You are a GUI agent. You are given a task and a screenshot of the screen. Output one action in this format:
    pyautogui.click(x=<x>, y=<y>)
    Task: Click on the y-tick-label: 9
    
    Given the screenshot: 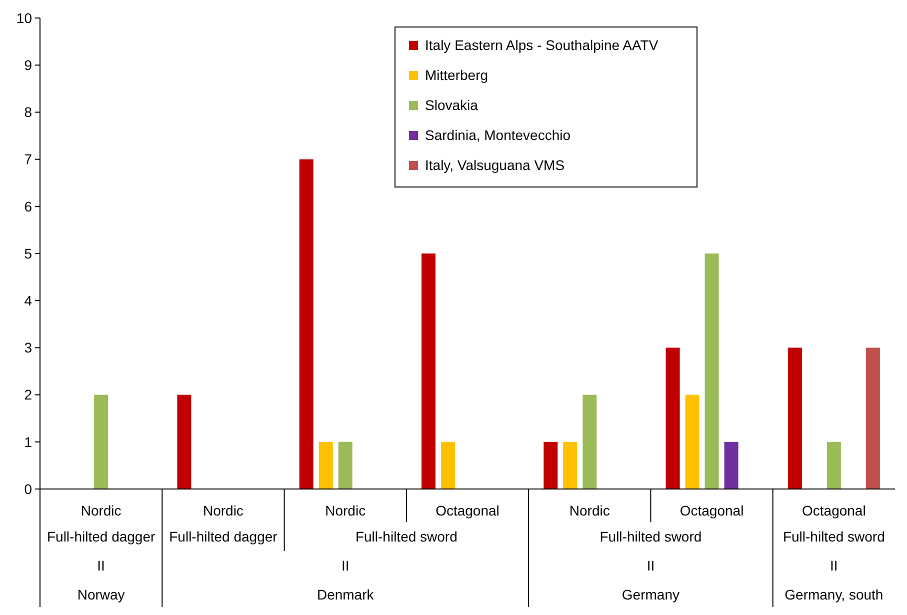 What is the action you would take?
    pyautogui.click(x=28, y=65)
    